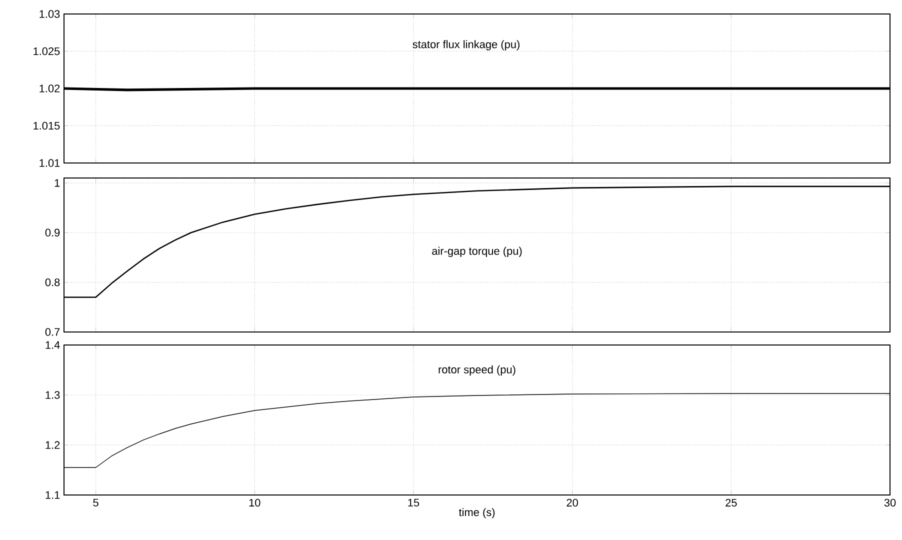  What do you see at coordinates (572, 502) in the screenshot?
I see `x-tick-label: 20` at bounding box center [572, 502].